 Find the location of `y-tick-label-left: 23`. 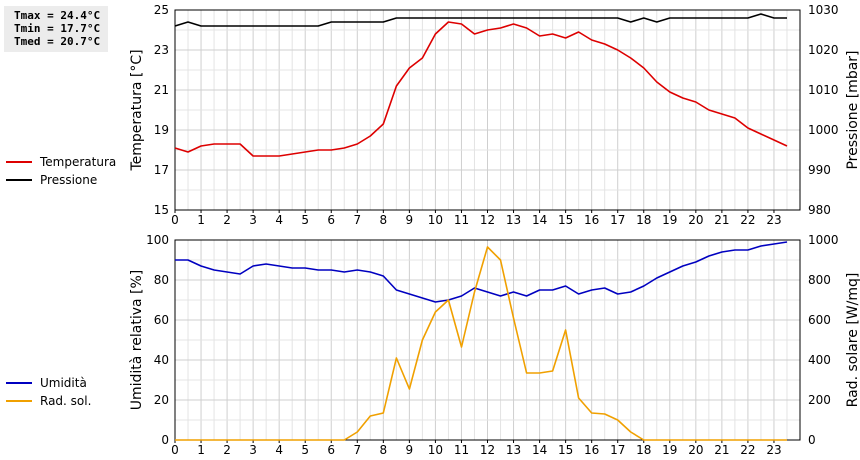

y-tick-label-left: 23 is located at coordinates (161, 50).